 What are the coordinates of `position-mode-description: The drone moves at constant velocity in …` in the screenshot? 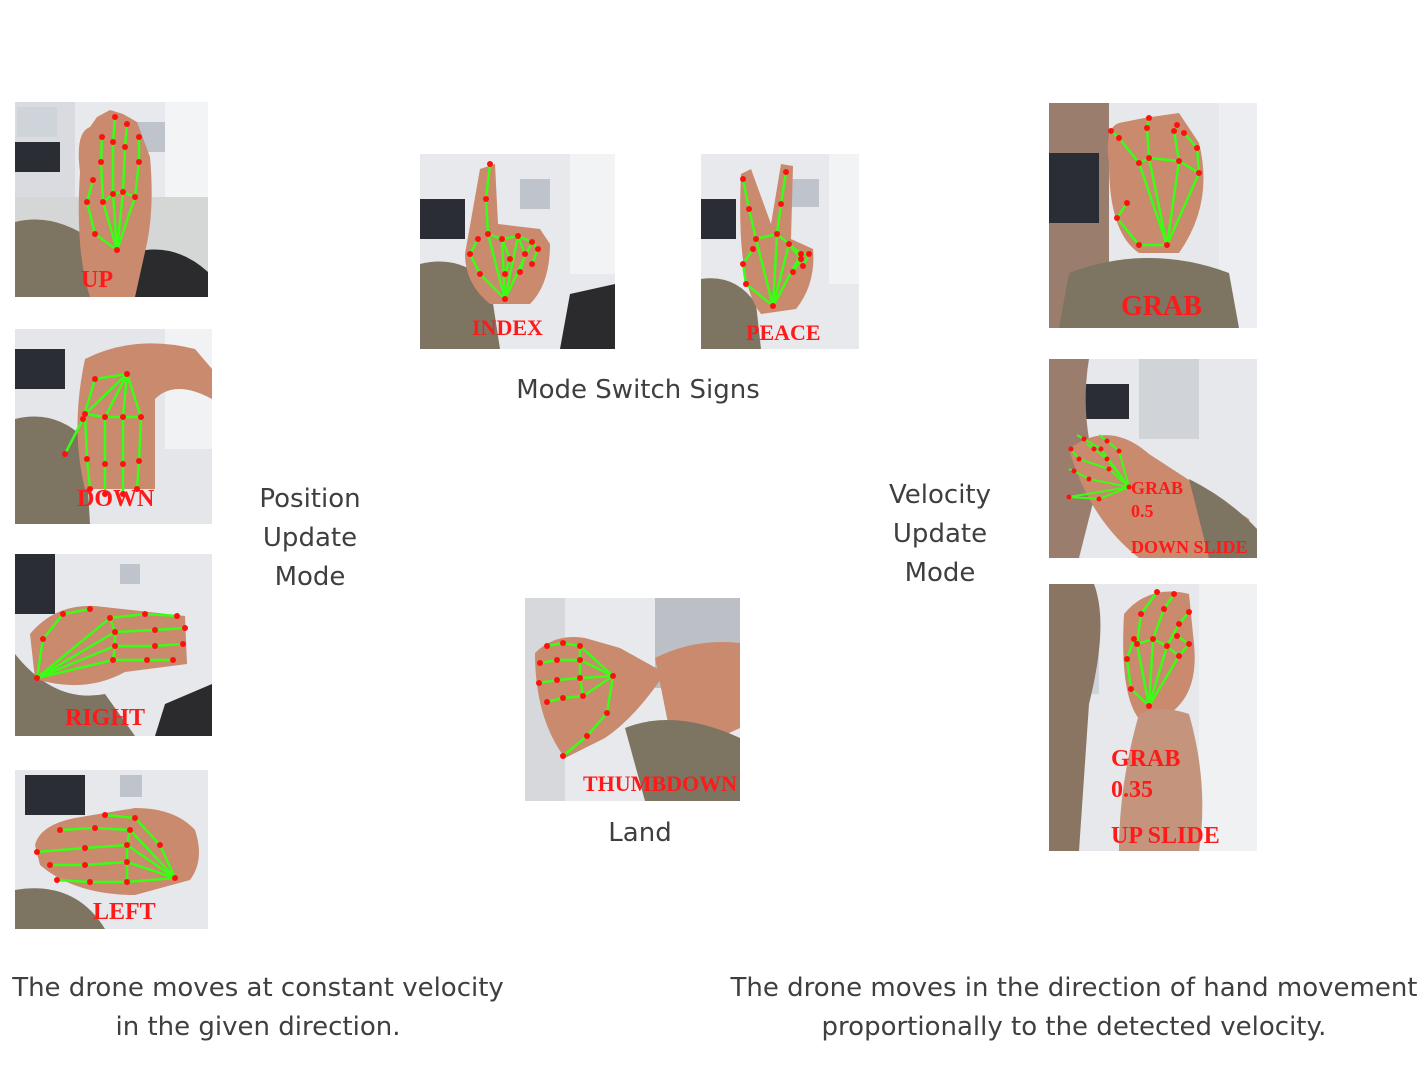 It's located at (258, 1008).